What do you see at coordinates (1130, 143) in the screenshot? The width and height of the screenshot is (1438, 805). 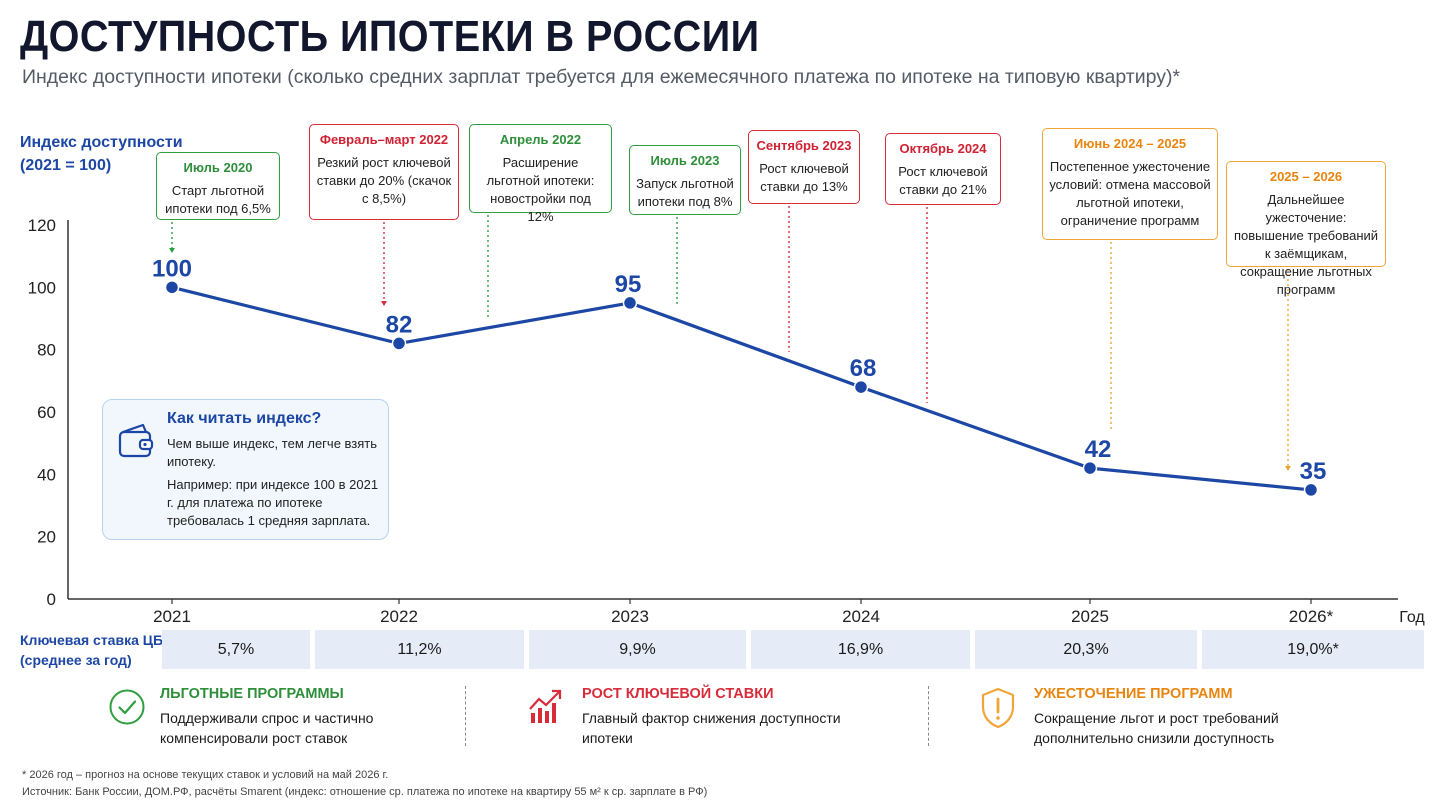 I see `event-date: Июнь 2024 – 2025` at bounding box center [1130, 143].